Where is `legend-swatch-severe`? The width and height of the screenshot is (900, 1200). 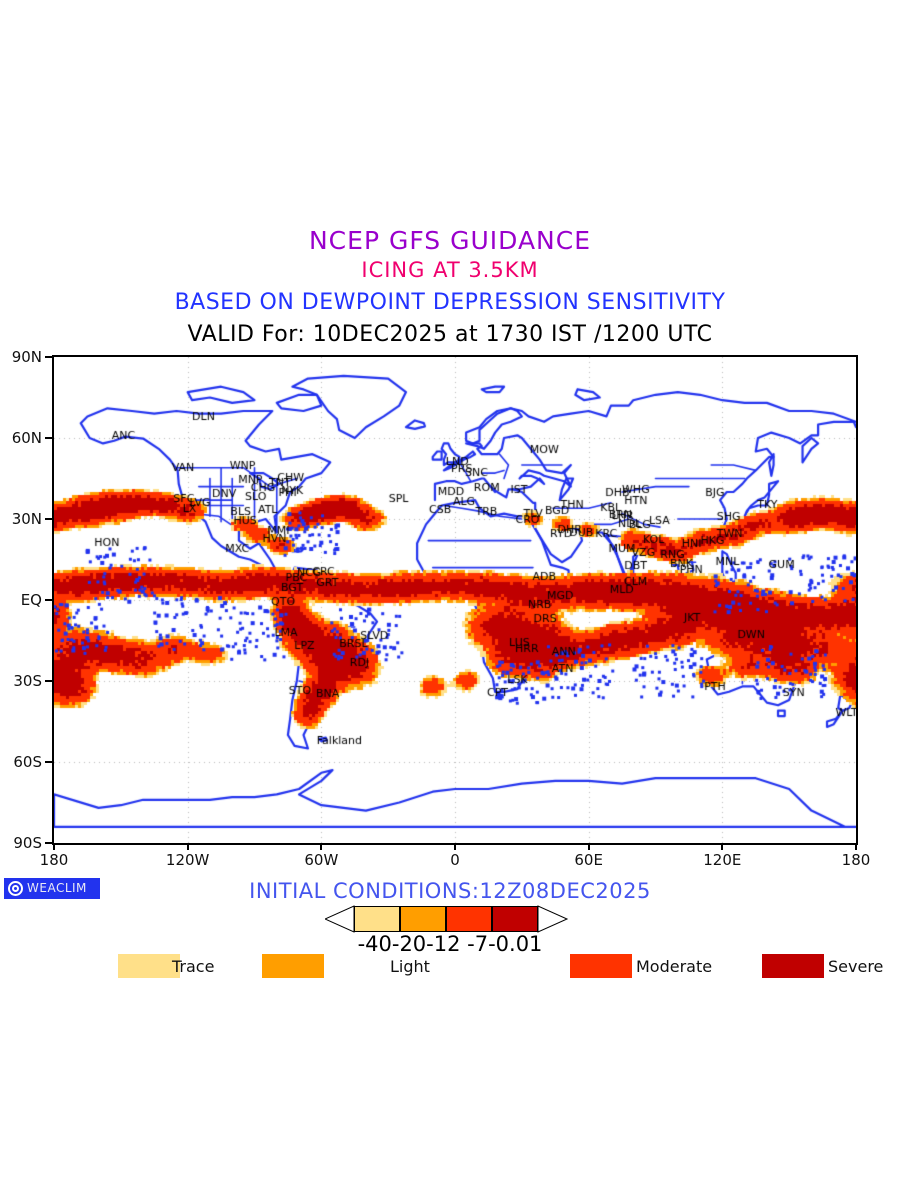 legend-swatch-severe is located at coordinates (793, 966).